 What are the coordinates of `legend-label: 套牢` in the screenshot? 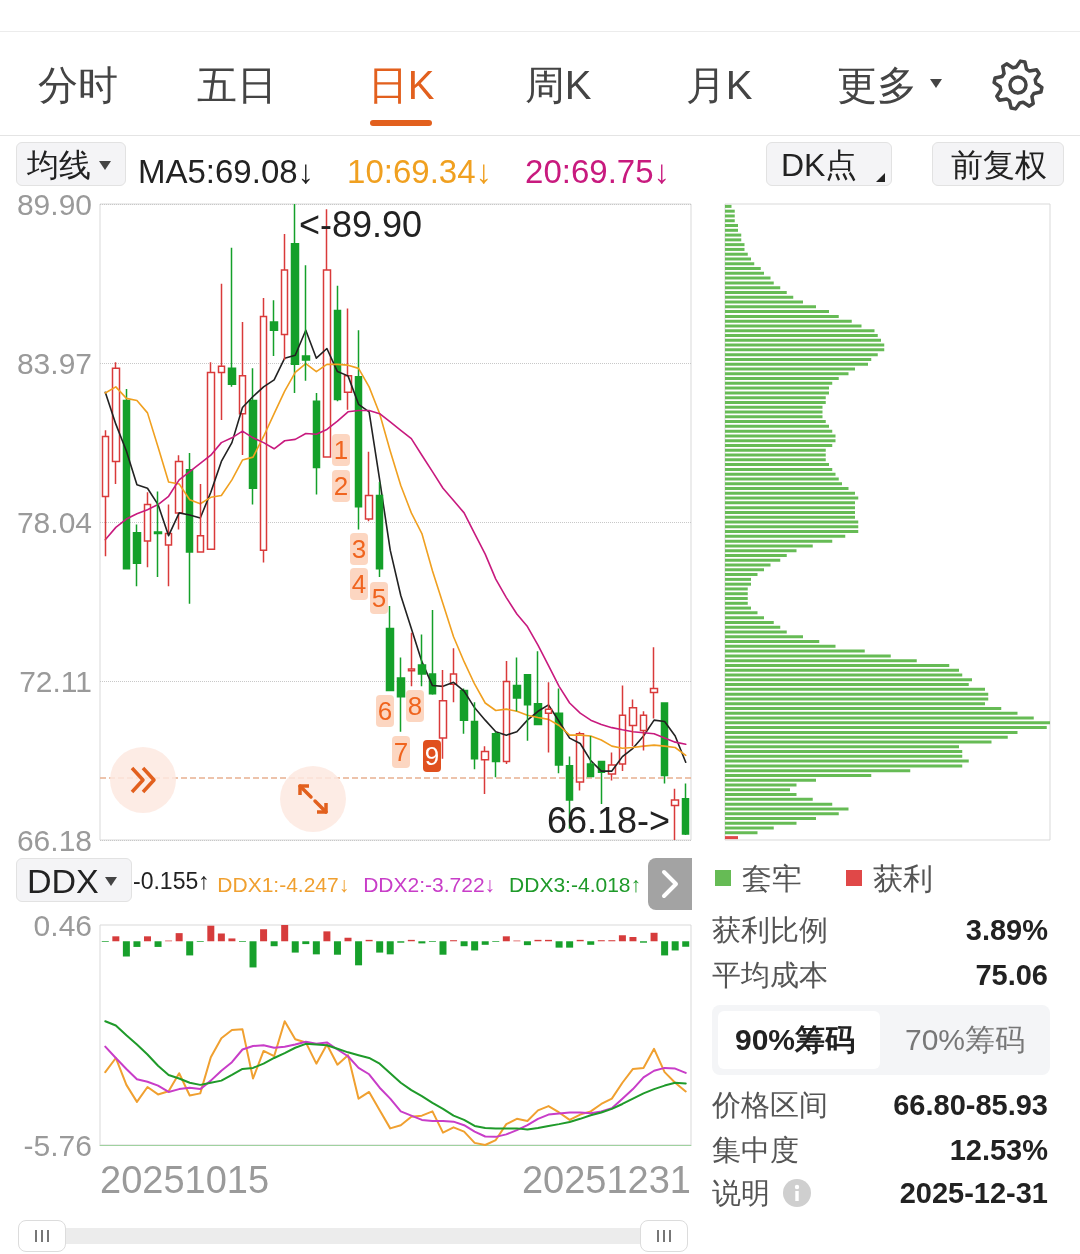 It's located at (772, 878).